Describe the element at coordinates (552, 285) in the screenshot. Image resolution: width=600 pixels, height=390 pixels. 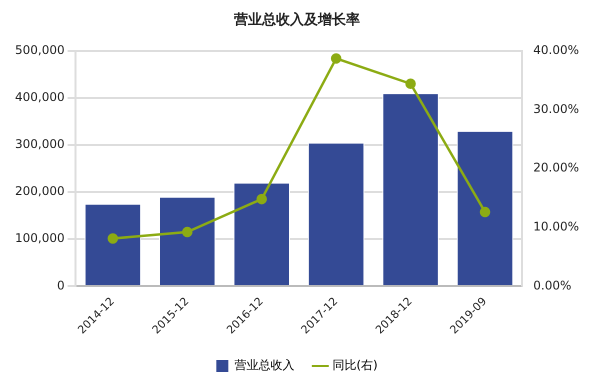
I see `y2-tick-label: 0.00%` at that location.